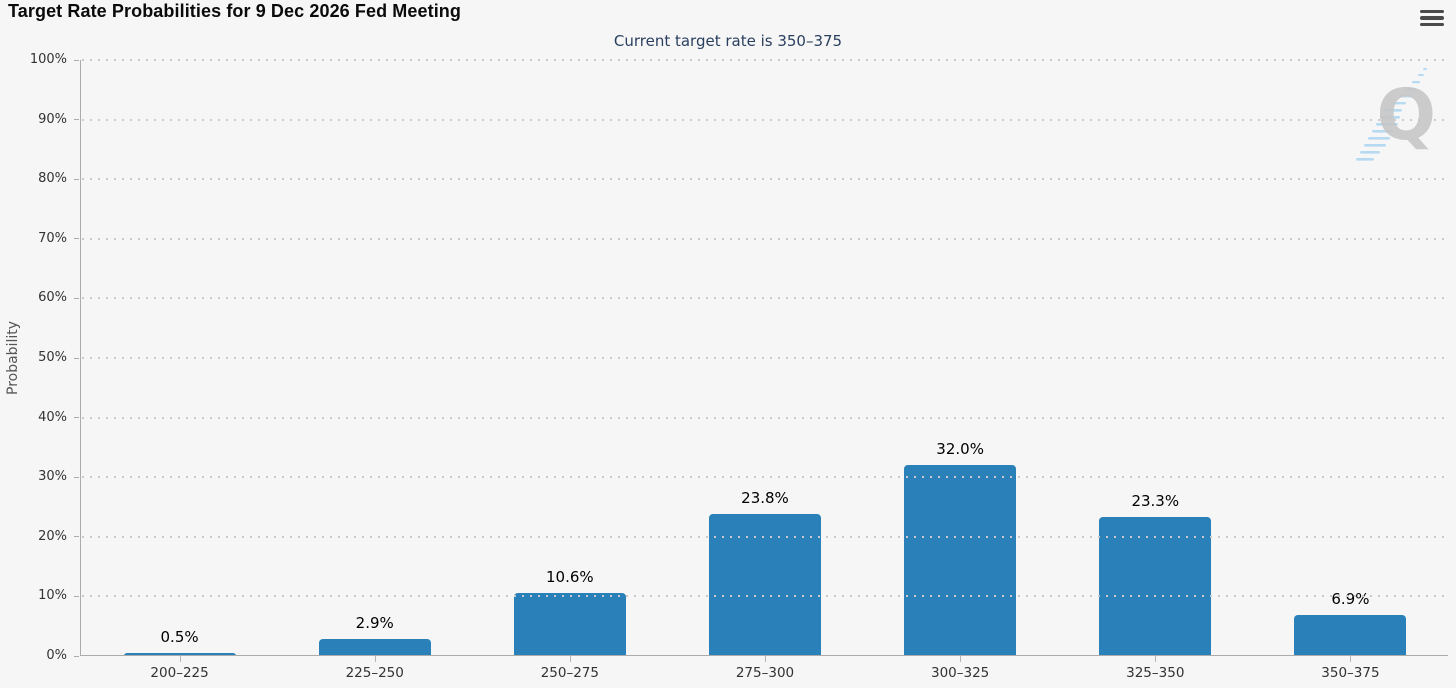  What do you see at coordinates (1155, 586) in the screenshot?
I see `bar-325–350` at bounding box center [1155, 586].